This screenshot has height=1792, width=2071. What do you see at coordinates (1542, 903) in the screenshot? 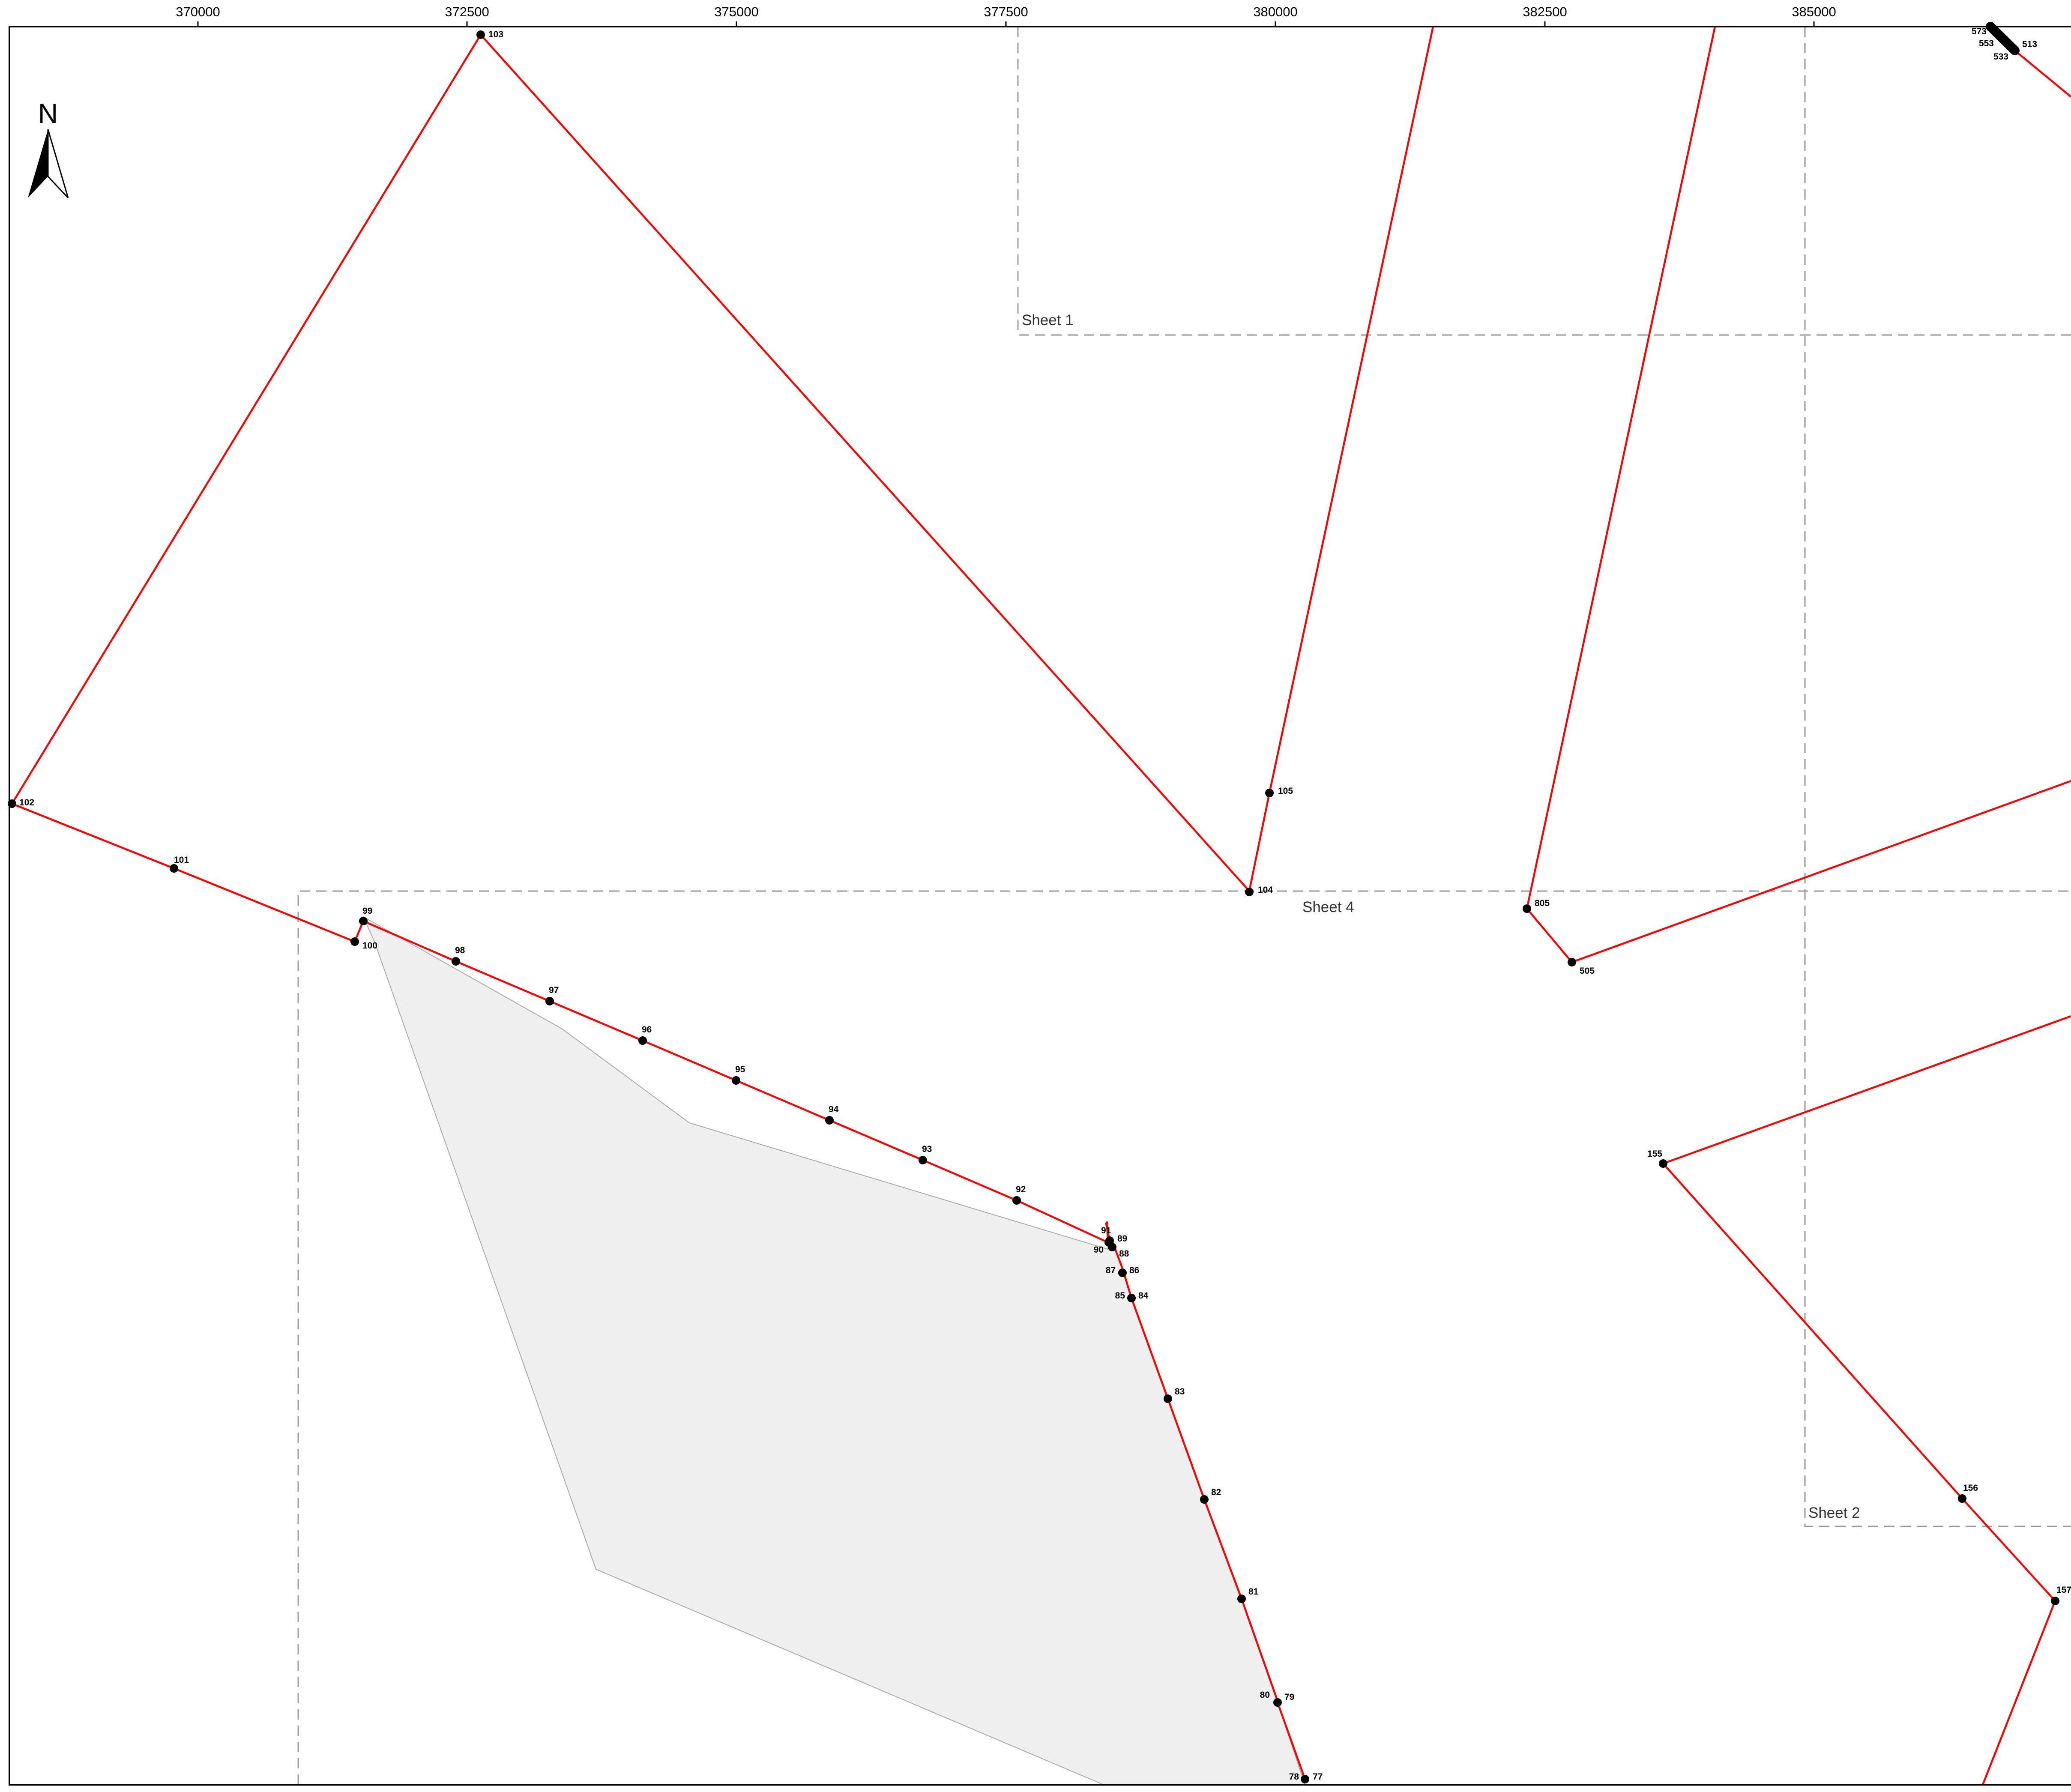
I see `point-label-805: 805` at bounding box center [1542, 903].